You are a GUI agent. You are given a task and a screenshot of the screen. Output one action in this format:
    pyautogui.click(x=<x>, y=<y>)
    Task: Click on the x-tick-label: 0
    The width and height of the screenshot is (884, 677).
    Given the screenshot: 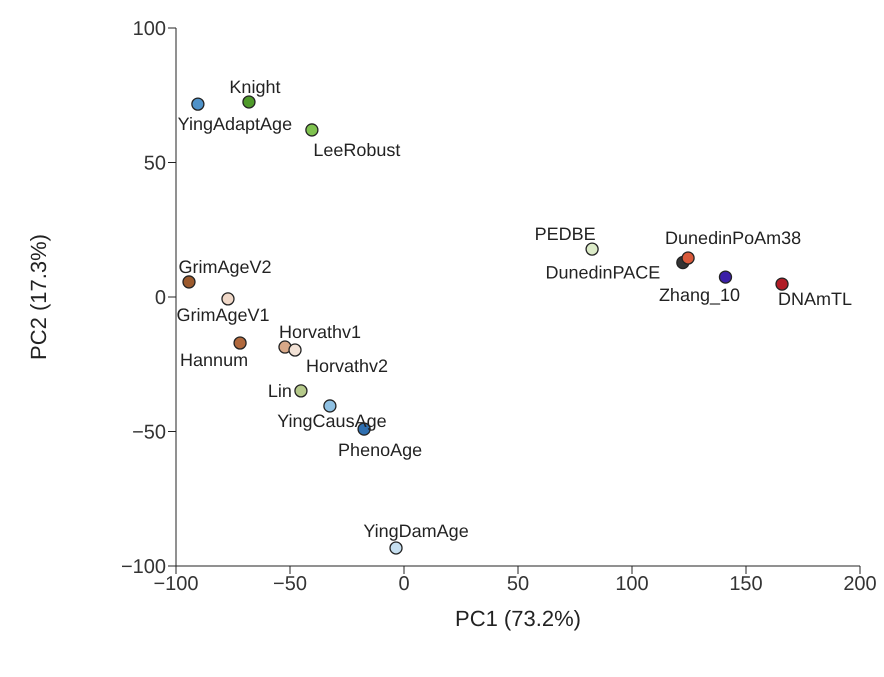 What is the action you would take?
    pyautogui.click(x=404, y=584)
    